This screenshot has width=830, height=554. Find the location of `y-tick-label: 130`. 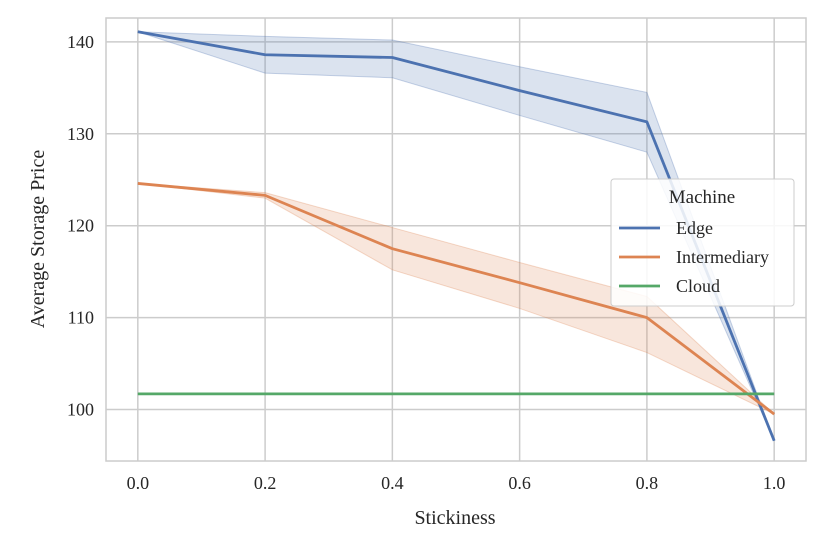

y-tick-label: 130 is located at coordinates (80, 134).